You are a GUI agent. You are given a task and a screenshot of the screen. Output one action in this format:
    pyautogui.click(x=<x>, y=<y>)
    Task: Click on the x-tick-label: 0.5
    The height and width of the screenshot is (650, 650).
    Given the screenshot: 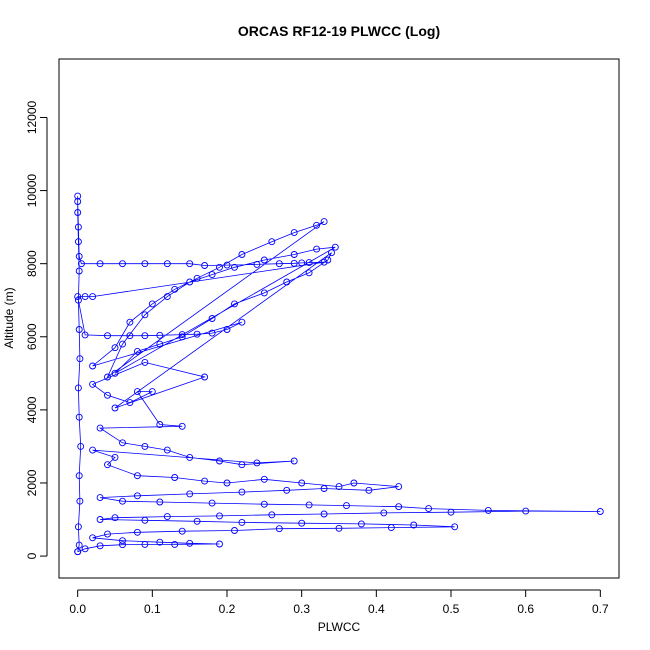 What is the action you would take?
    pyautogui.click(x=451, y=609)
    